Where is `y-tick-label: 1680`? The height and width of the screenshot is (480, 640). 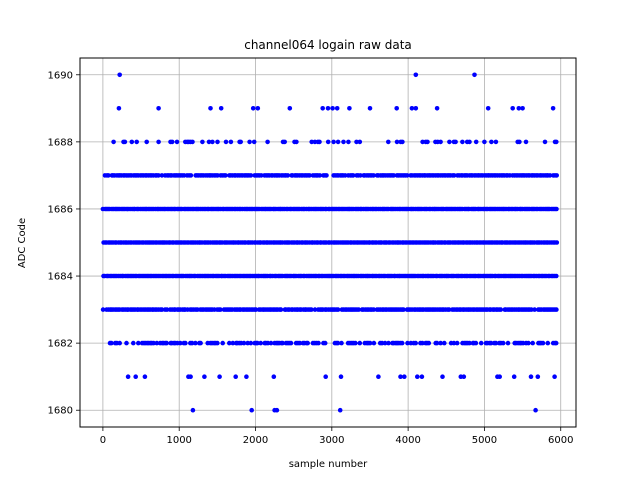
y-tick-label: 1680 is located at coordinates (60, 411).